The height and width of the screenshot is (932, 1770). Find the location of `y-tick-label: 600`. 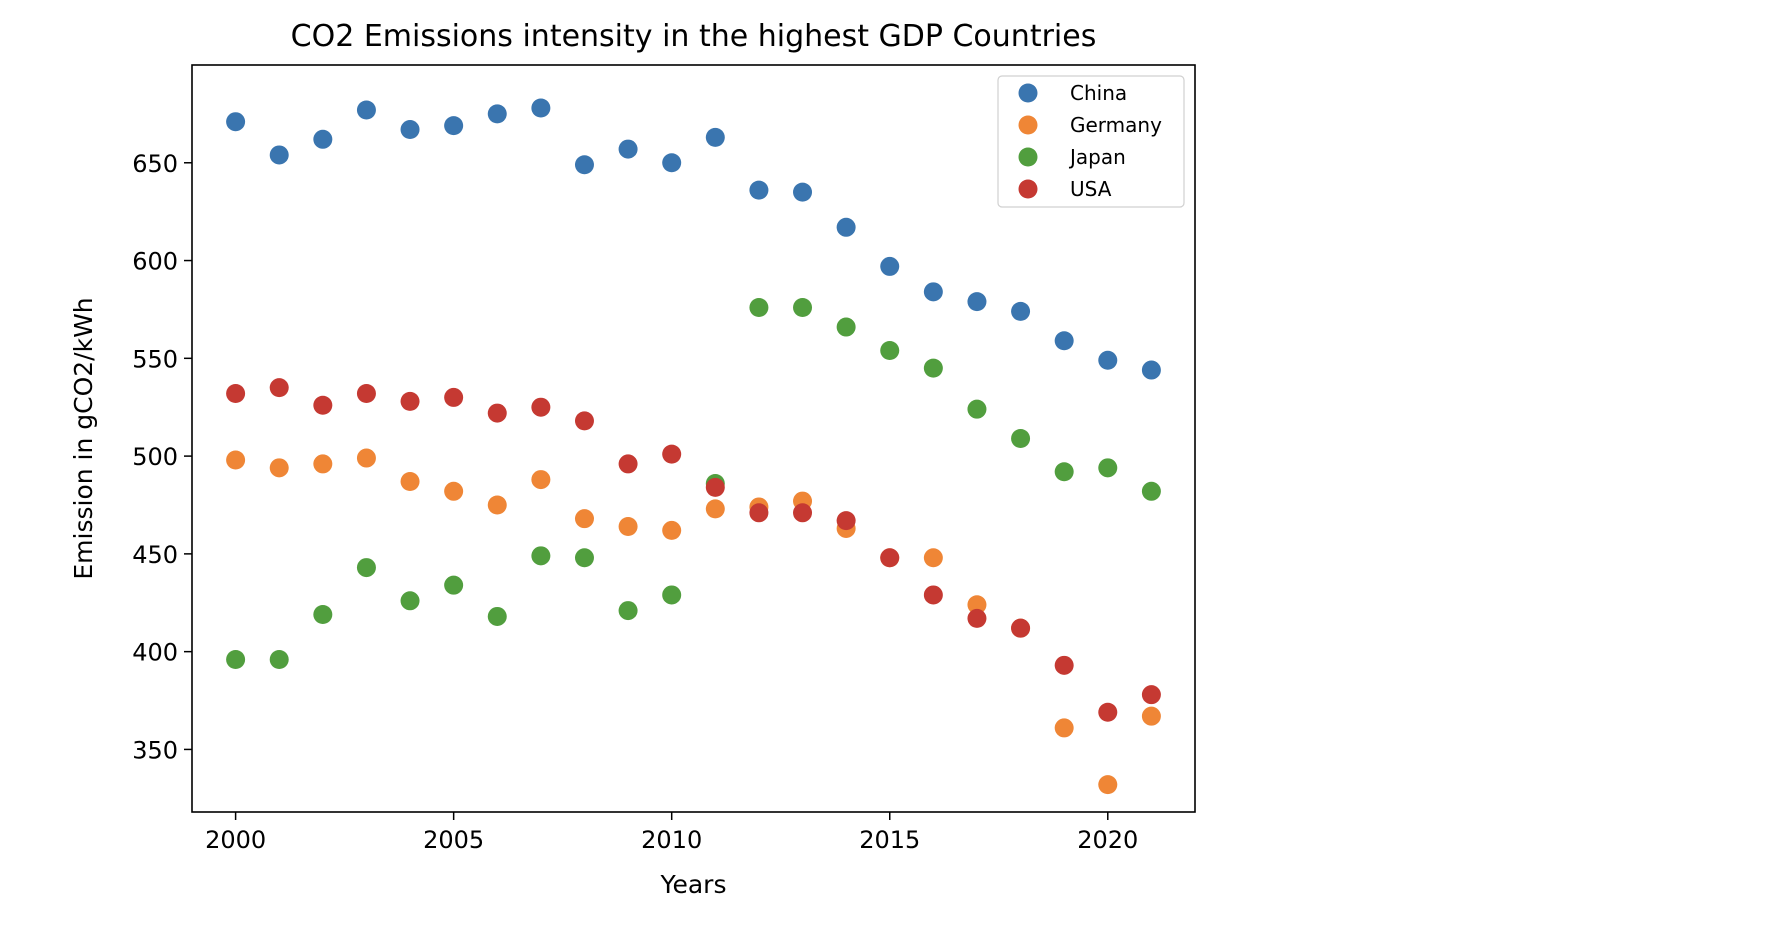

y-tick-label: 600 is located at coordinates (155, 262).